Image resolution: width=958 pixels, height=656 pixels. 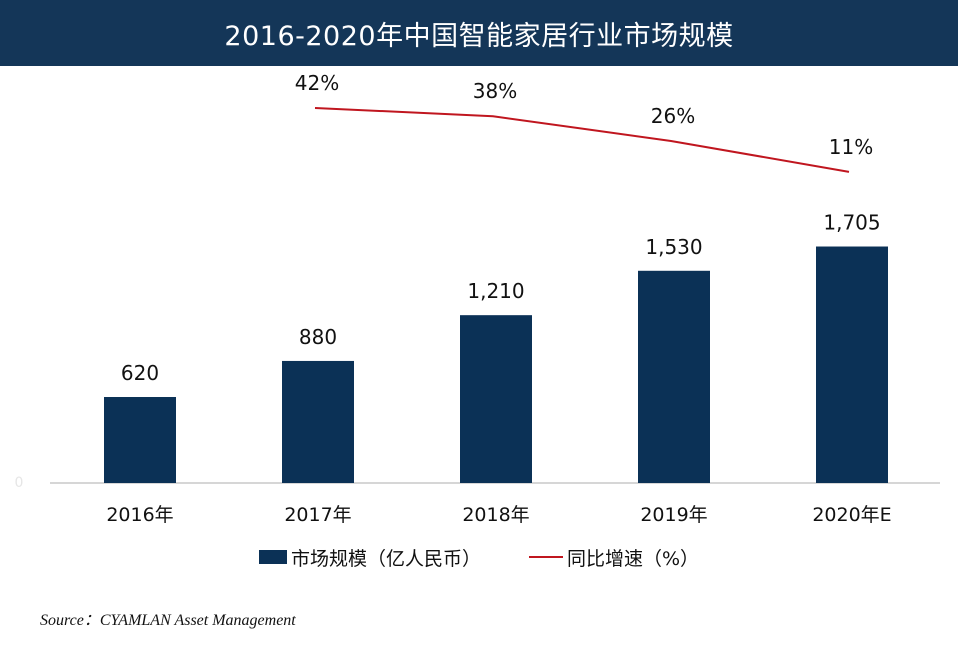 What do you see at coordinates (851, 223) in the screenshot?
I see `bar-value-label-4: 1,705` at bounding box center [851, 223].